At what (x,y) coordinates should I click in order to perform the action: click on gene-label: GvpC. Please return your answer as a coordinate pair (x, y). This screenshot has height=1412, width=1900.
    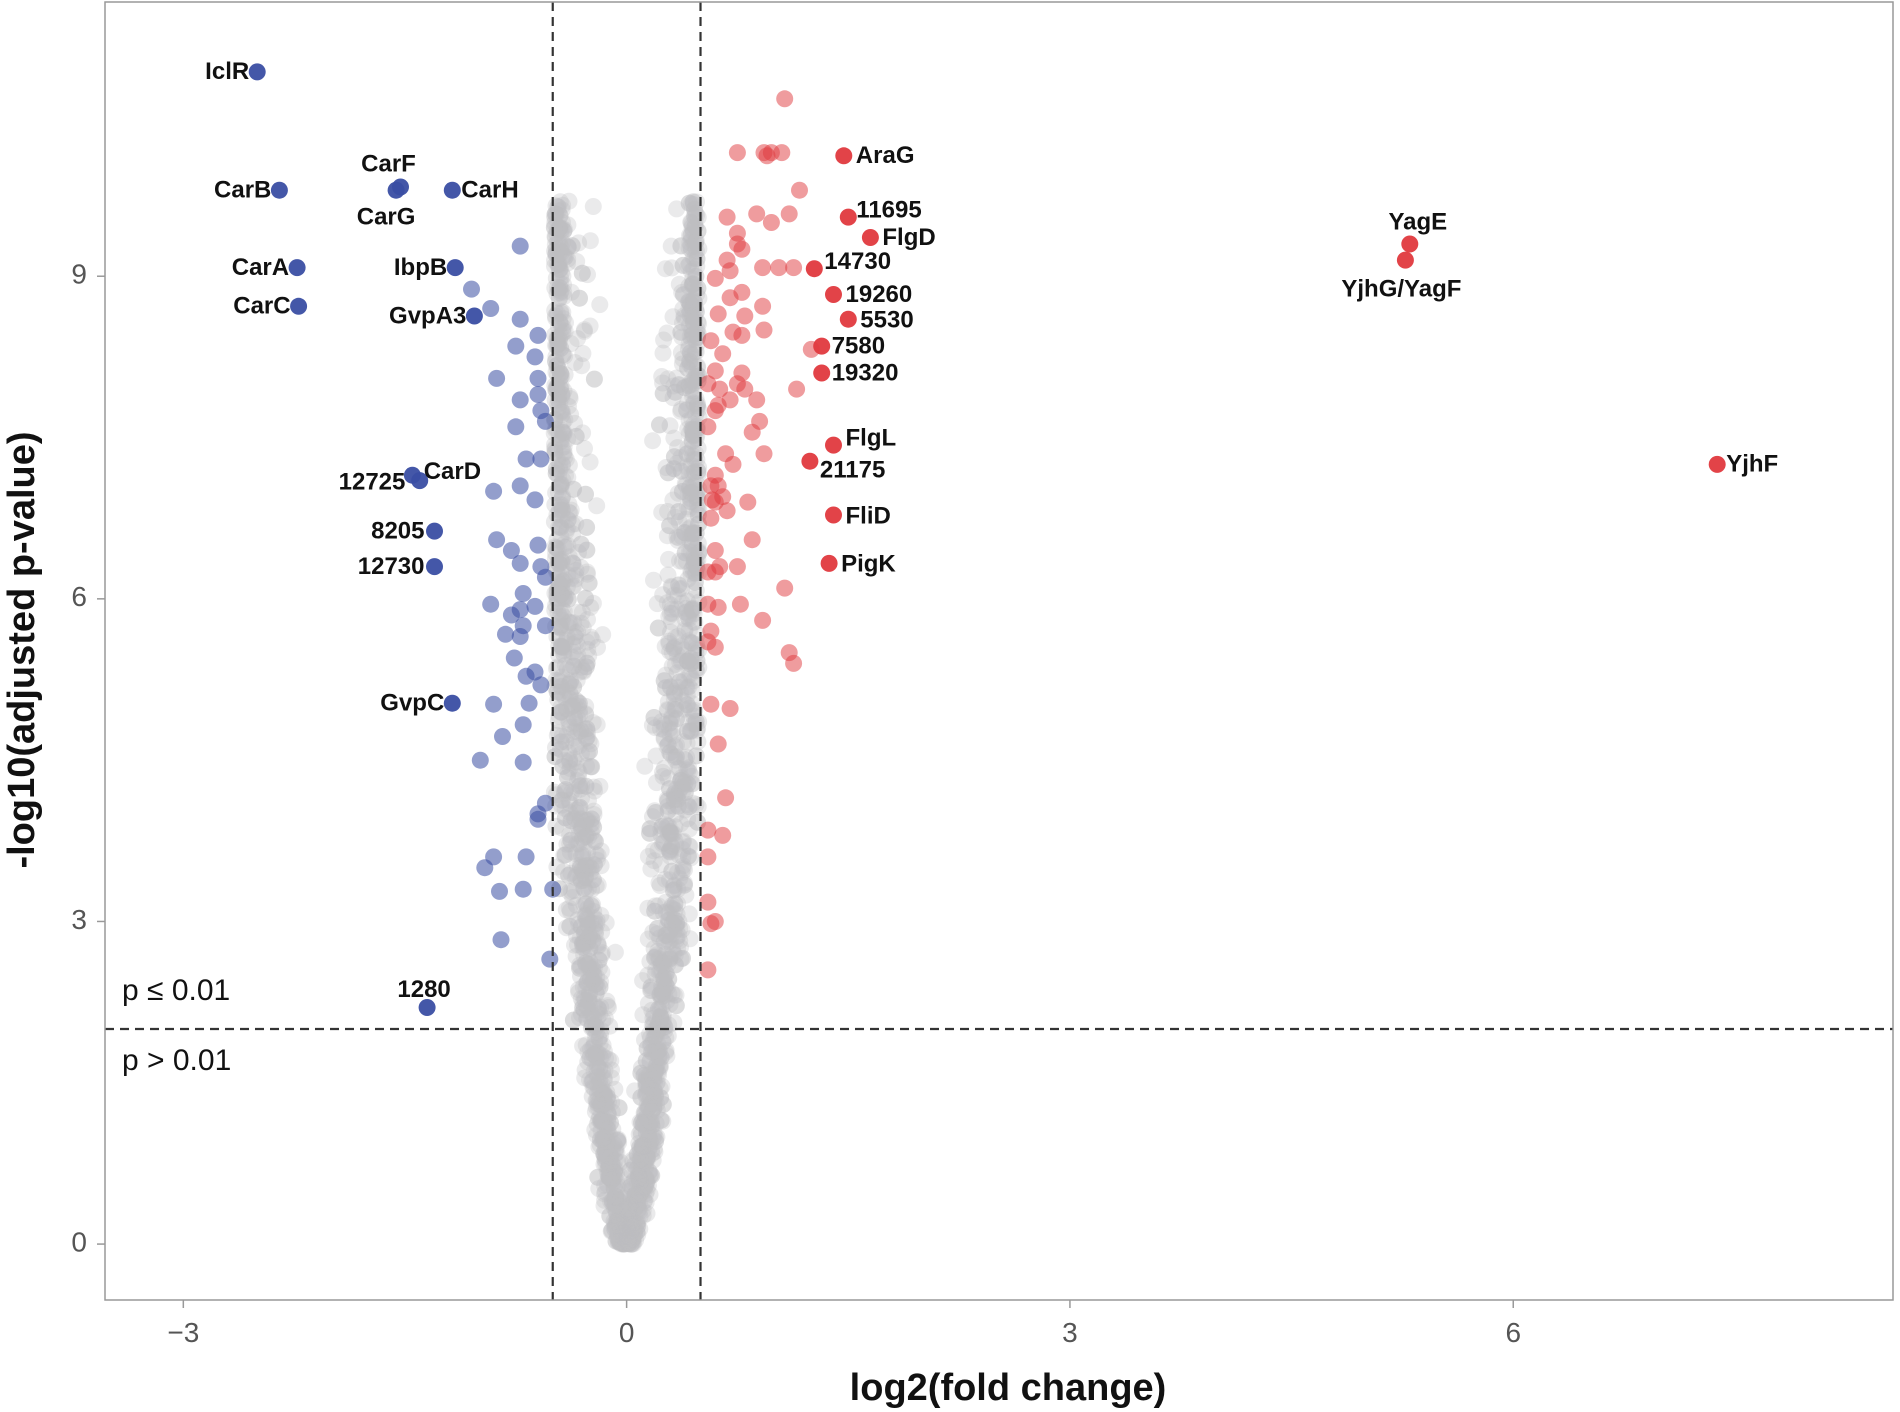
    Looking at the image, I should click on (412, 703).